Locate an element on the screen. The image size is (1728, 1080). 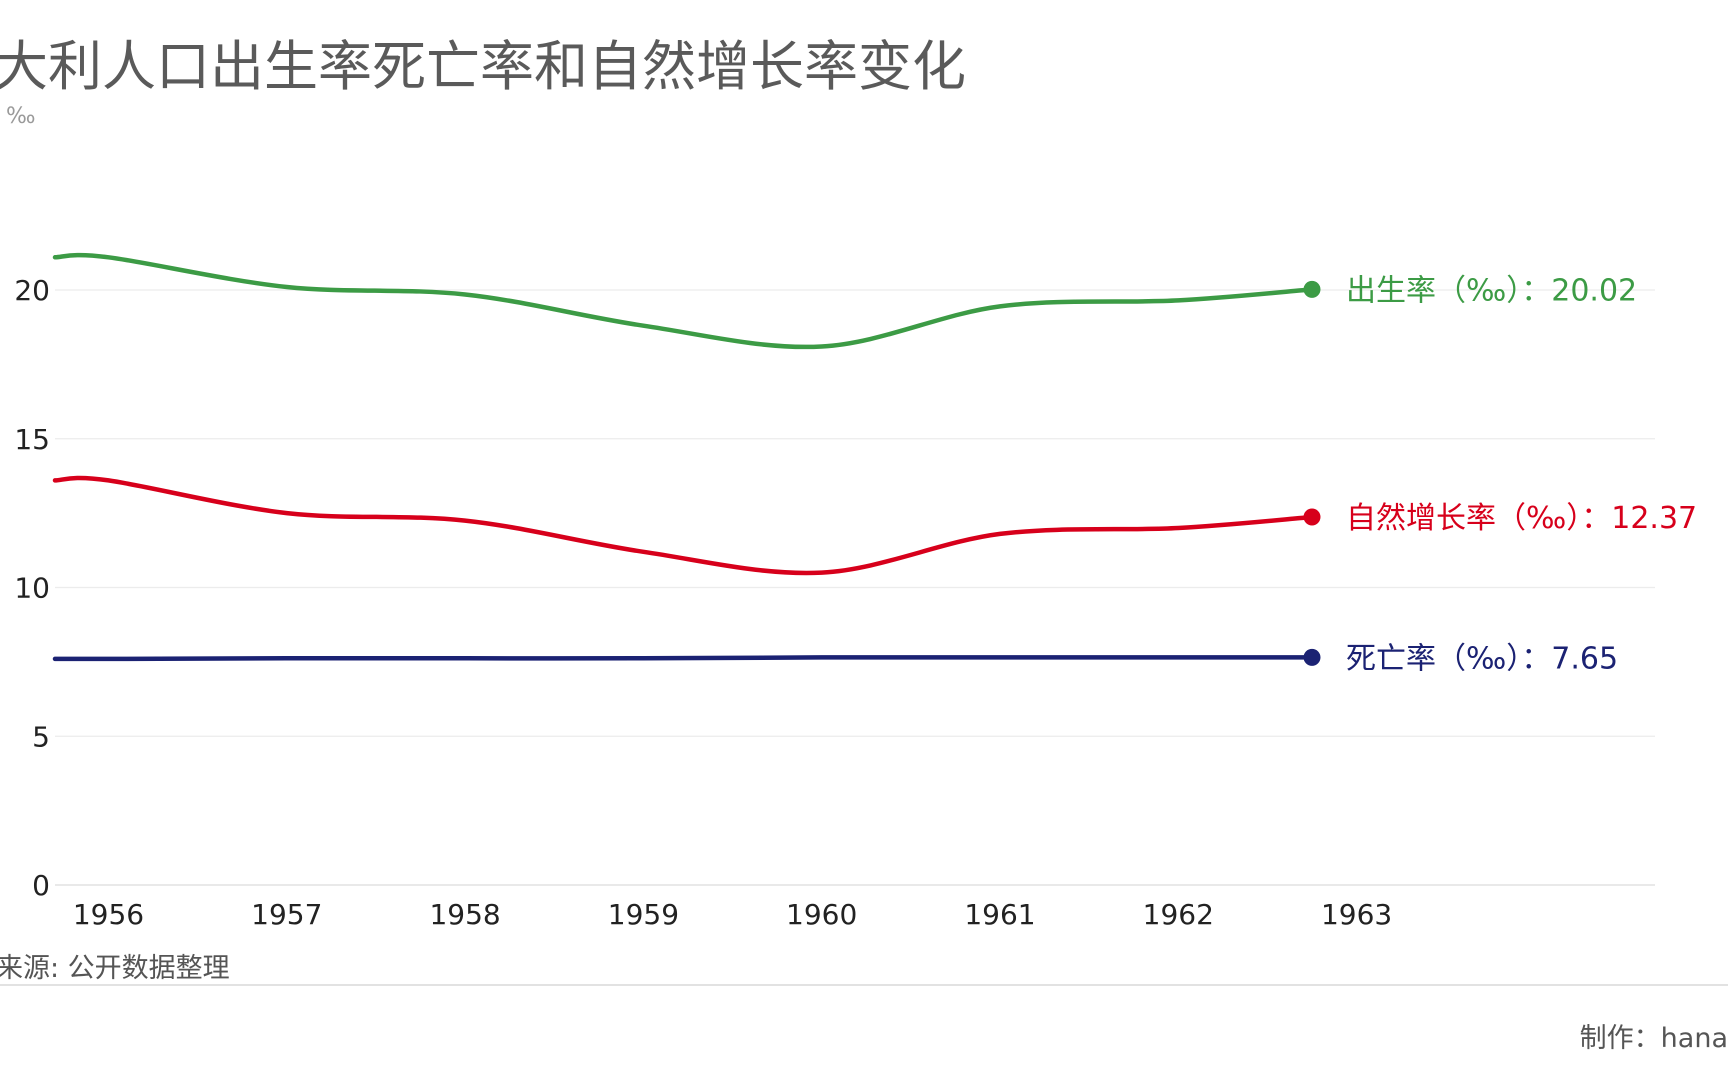
series-1: 自然增长率（‰）：12.37 is located at coordinates (874, 525).